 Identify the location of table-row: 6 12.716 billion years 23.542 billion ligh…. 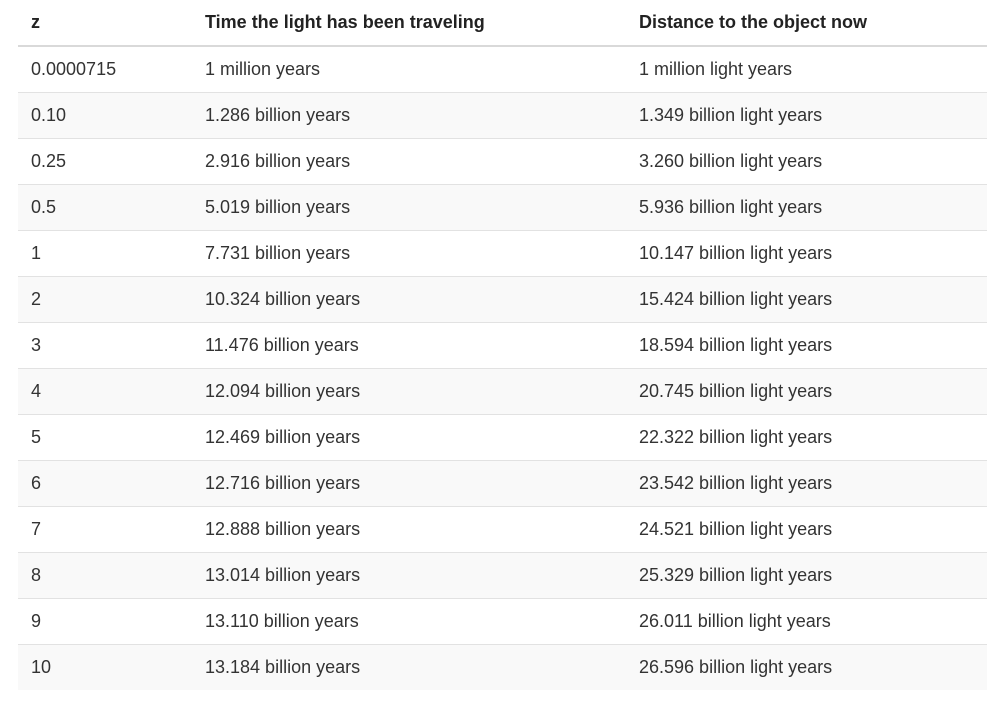
(502, 483).